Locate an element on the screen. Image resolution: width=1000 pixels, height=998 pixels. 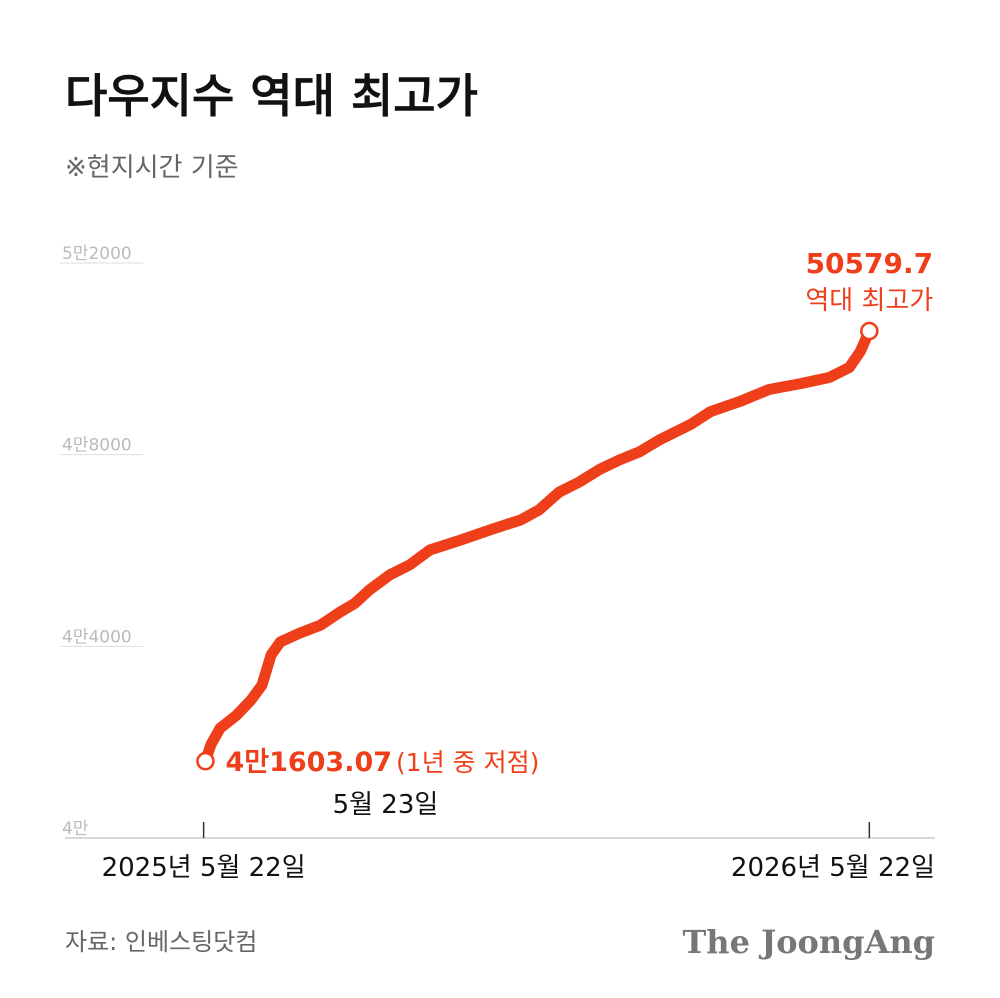
low-note: (1년 중 저점) is located at coordinates (467, 762).